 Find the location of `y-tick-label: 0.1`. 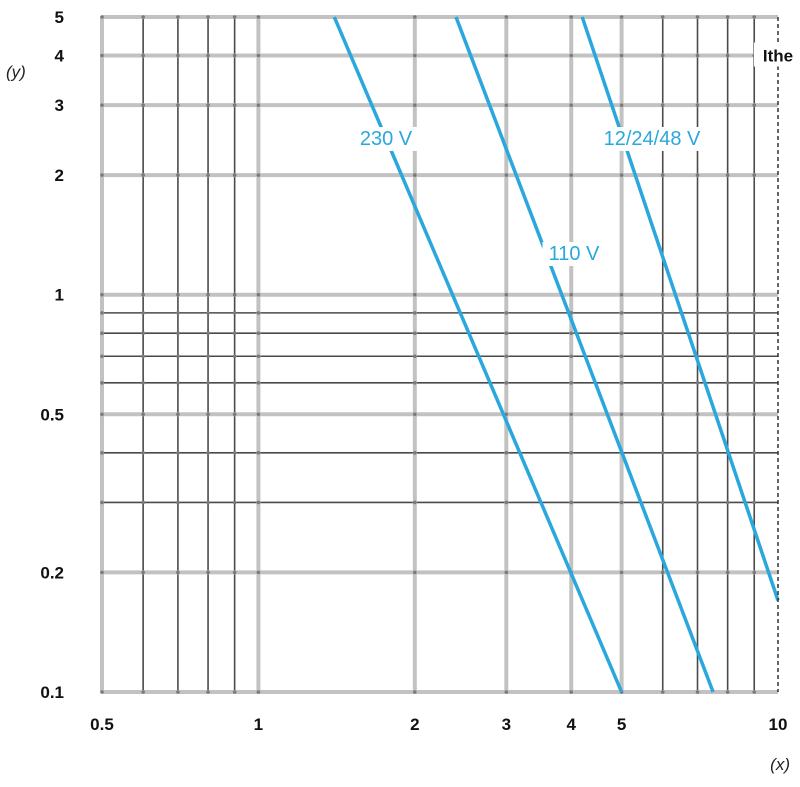

y-tick-label: 0.1 is located at coordinates (52, 692).